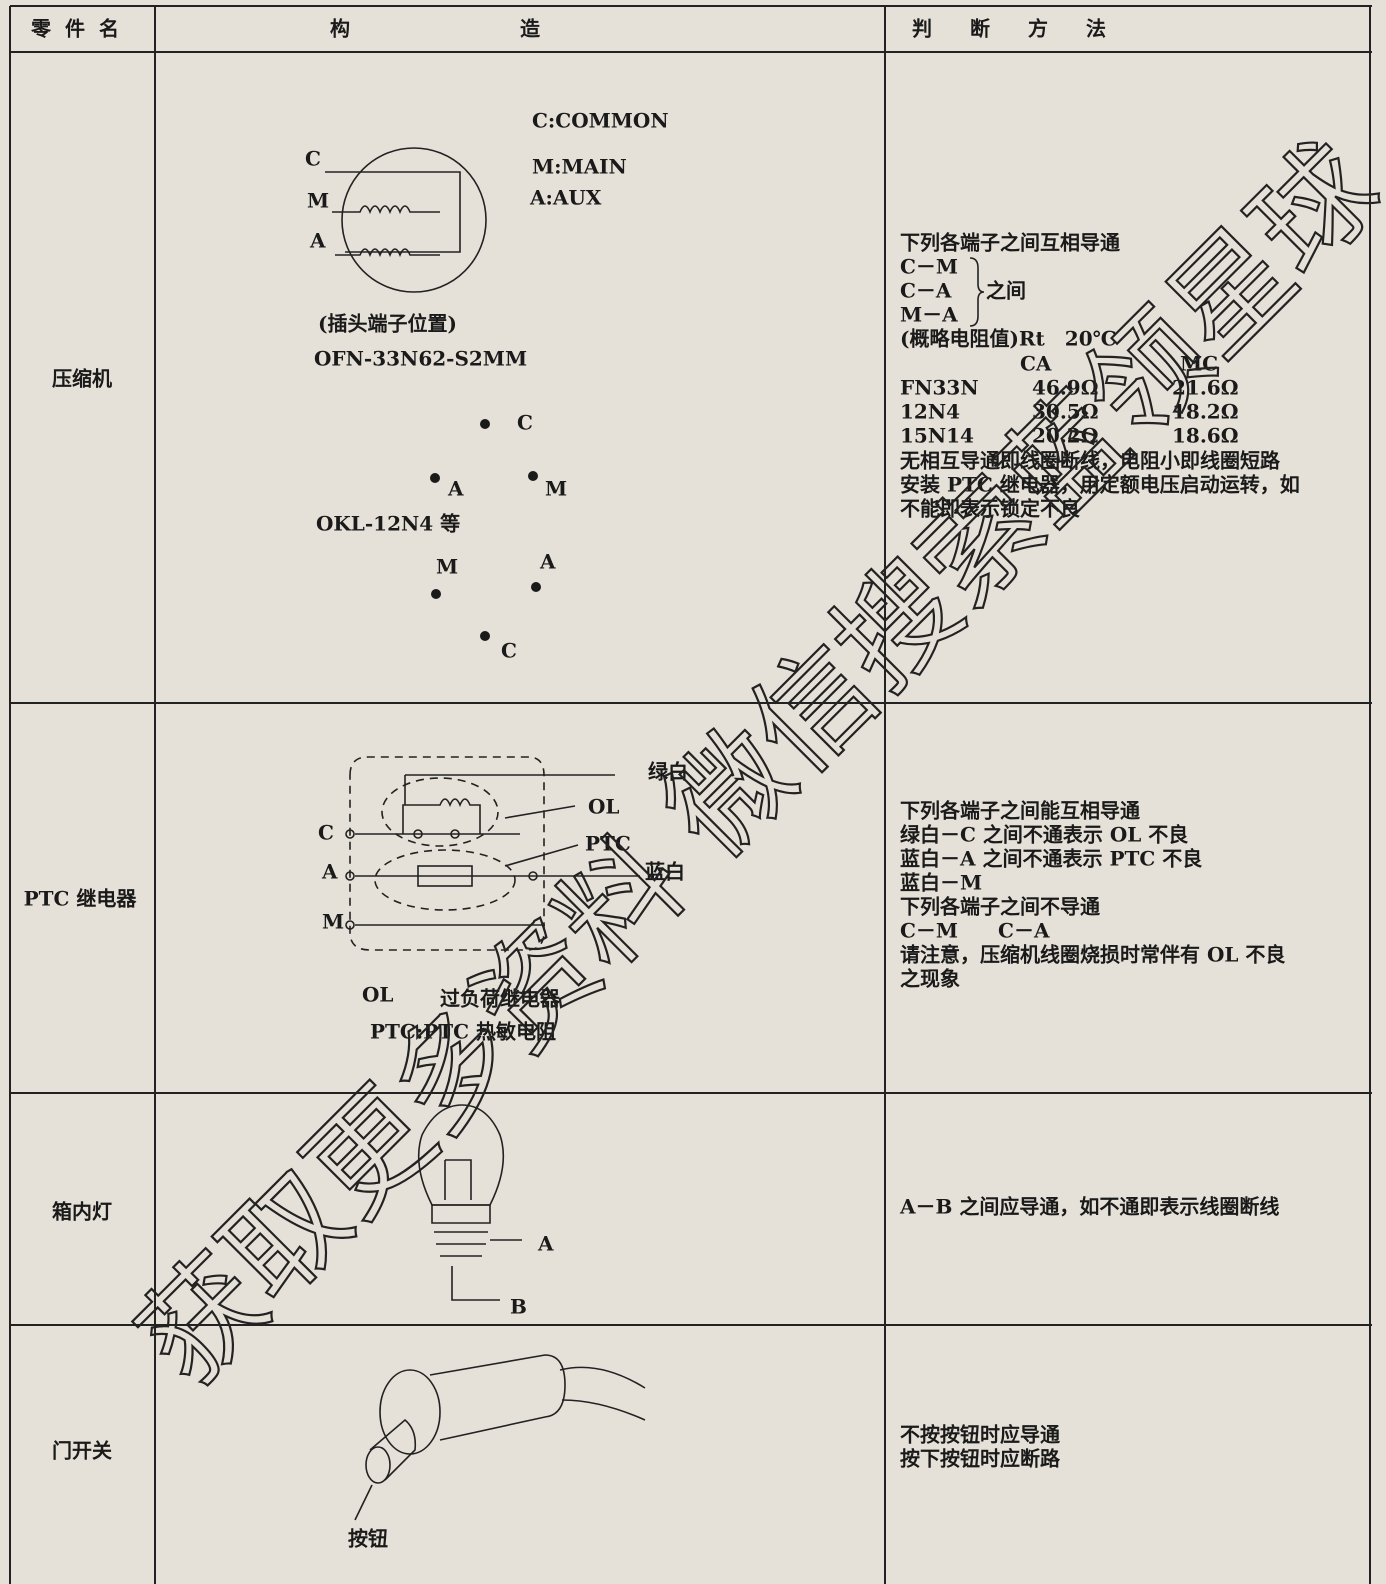  What do you see at coordinates (930, 412) in the screenshot?
I see `resistance-cell: 12N4` at bounding box center [930, 412].